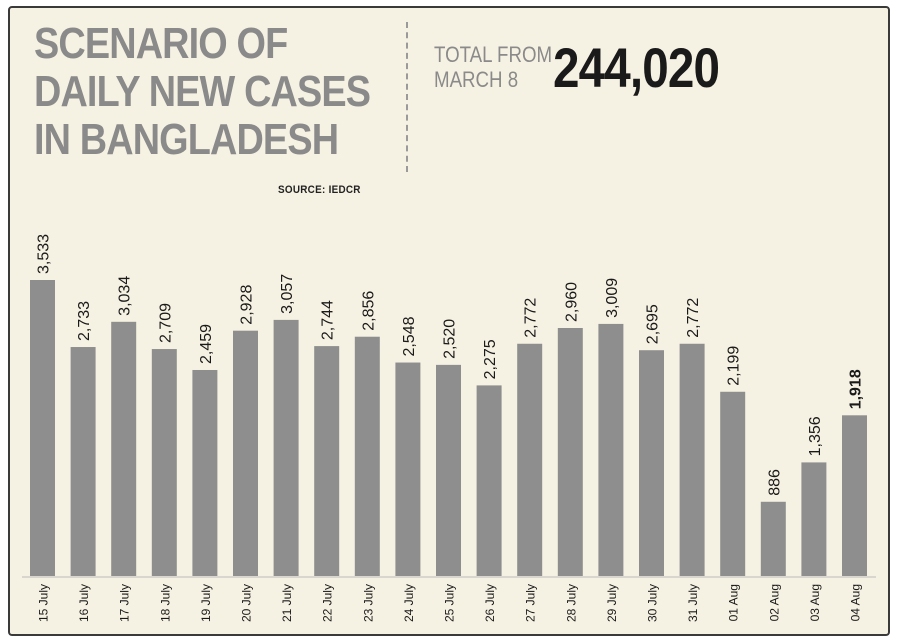 The height and width of the screenshot is (644, 900). What do you see at coordinates (44, 254) in the screenshot?
I see `value-label-0: 3,533` at bounding box center [44, 254].